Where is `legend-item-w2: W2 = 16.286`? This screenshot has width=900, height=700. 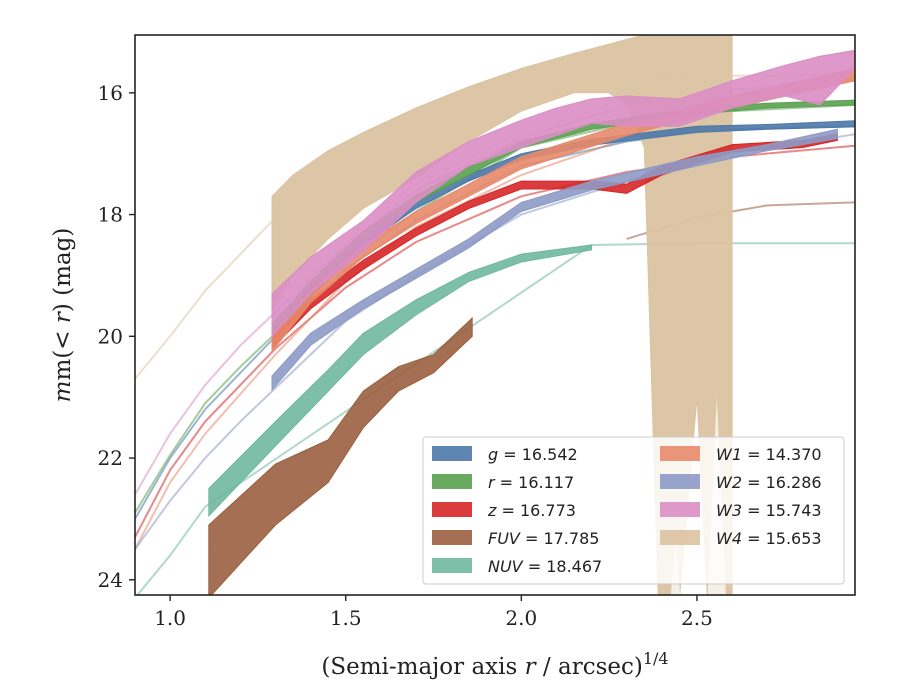
legend-item-w2: W2 = 16.286 is located at coordinates (741, 482).